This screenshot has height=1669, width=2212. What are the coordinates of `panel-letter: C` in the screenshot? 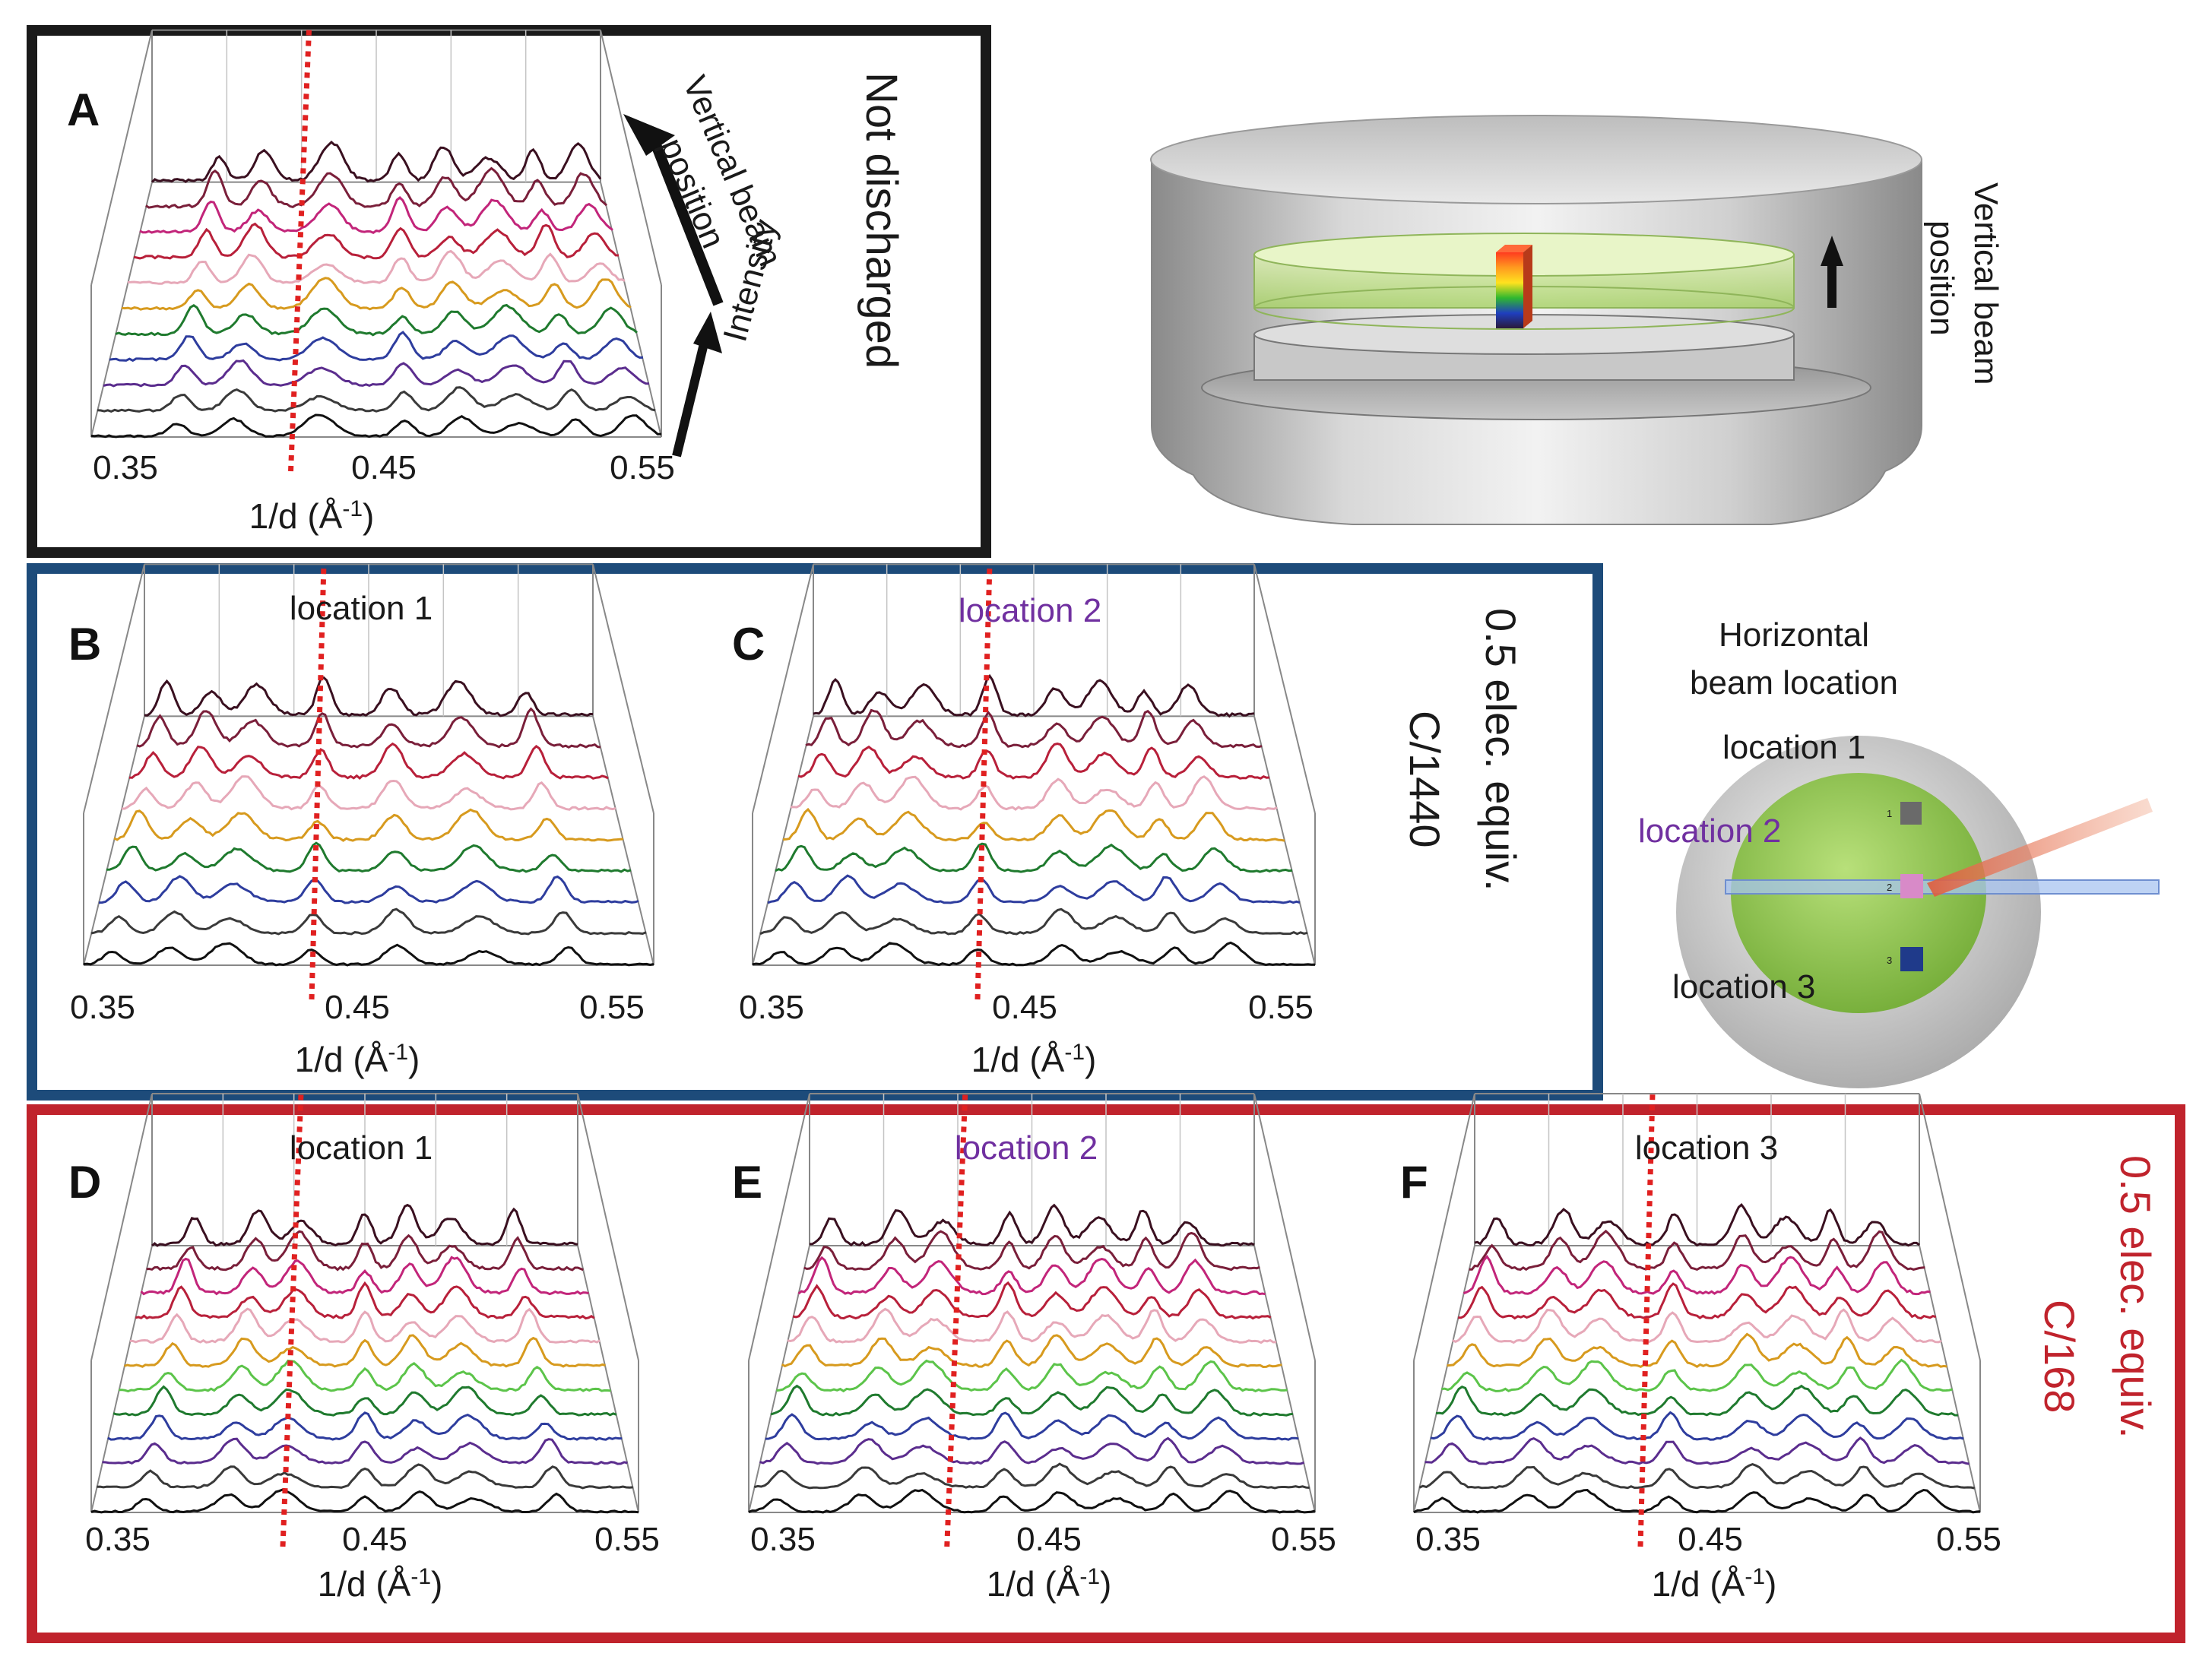 It's located at (748, 645).